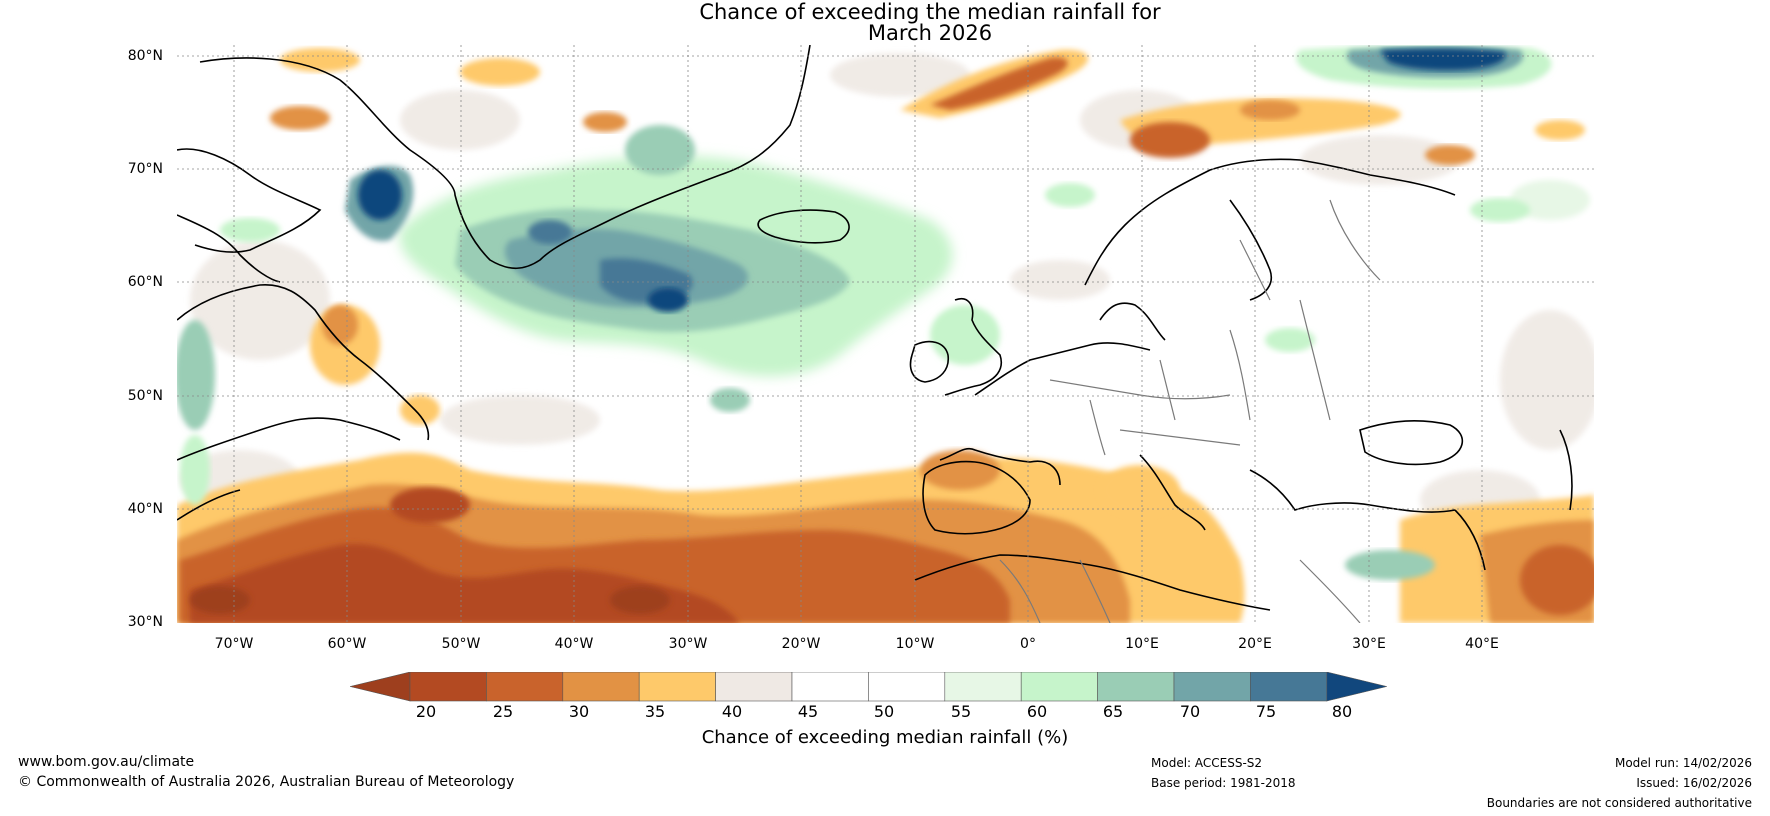  What do you see at coordinates (1694, 783) in the screenshot?
I see `footer-issued: Issued: 16/02/2026` at bounding box center [1694, 783].